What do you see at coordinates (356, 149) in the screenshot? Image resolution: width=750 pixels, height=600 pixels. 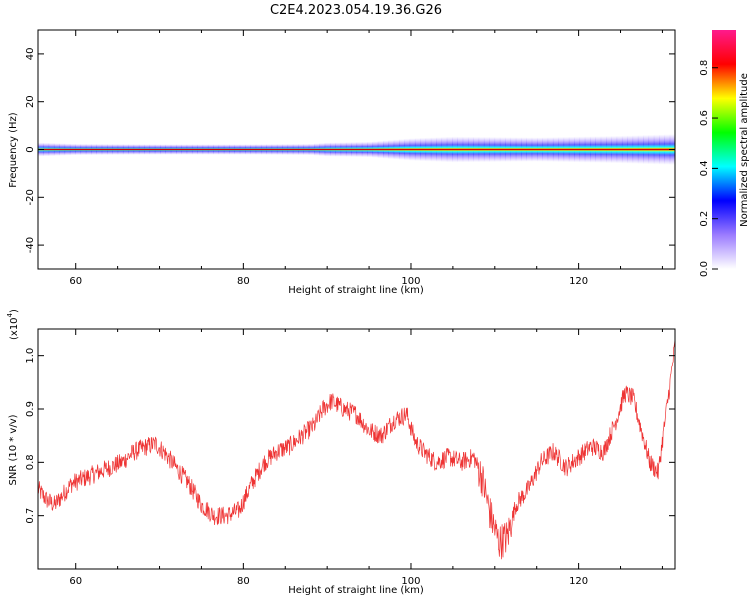 I see `spectral-band` at bounding box center [356, 149].